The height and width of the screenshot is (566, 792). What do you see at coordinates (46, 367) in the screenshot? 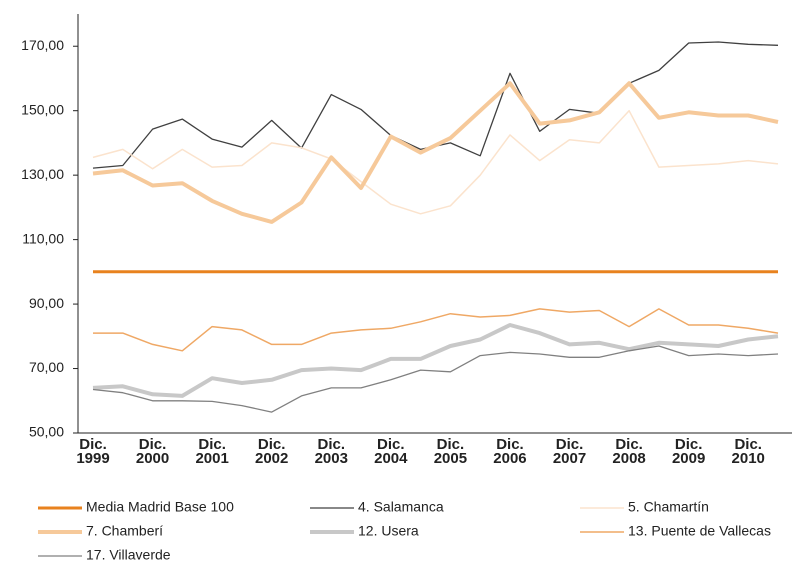
I see `y-tick-label: 70,00` at bounding box center [46, 367].